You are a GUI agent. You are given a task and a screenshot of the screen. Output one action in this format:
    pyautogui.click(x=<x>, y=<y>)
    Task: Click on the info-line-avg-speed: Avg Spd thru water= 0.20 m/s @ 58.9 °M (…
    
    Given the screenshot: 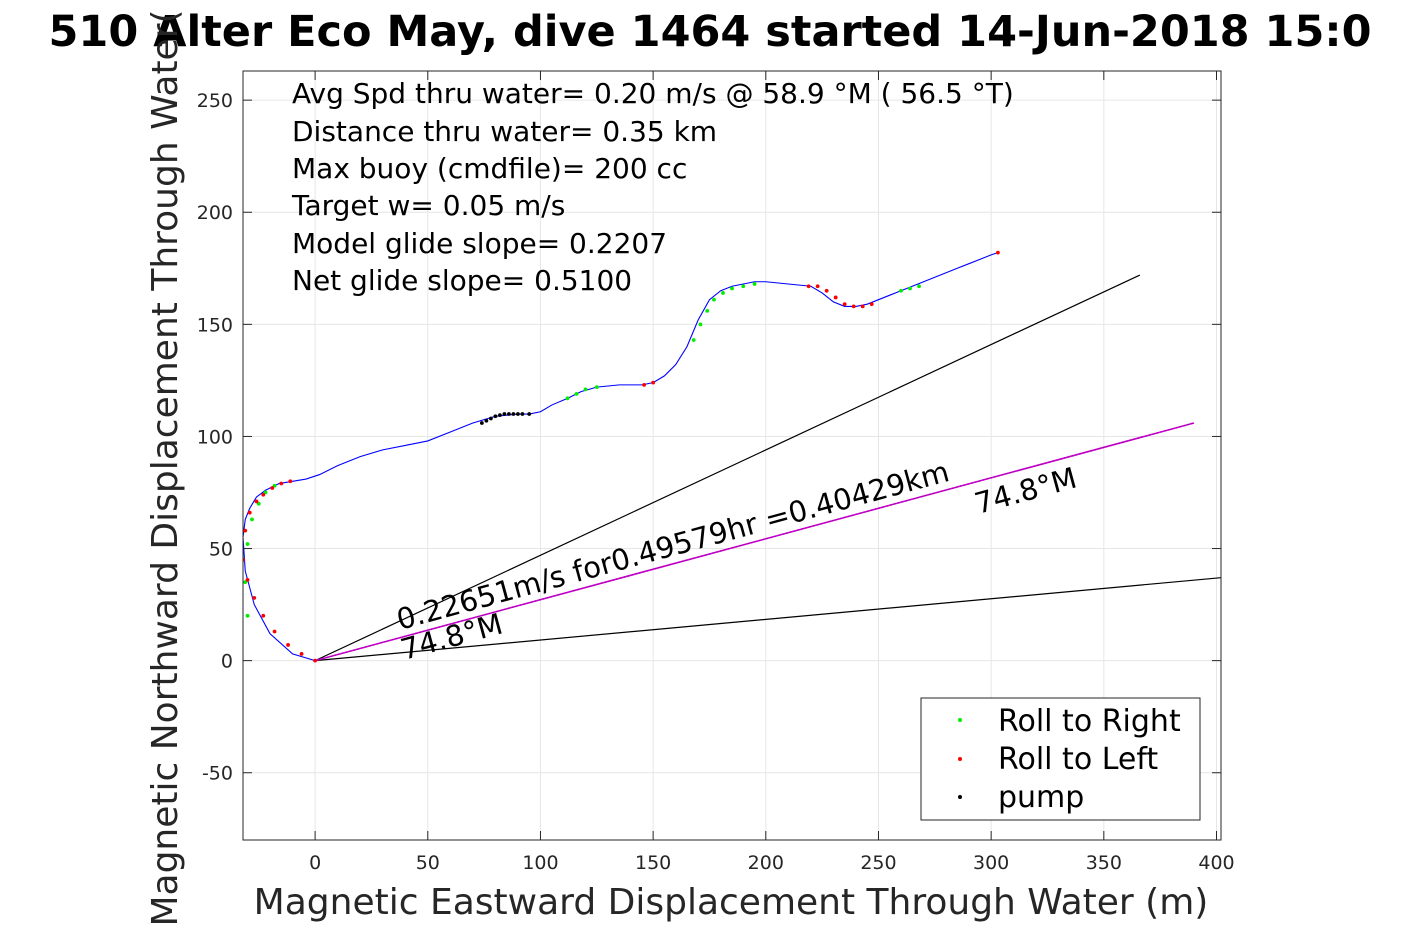 What is the action you would take?
    pyautogui.click(x=653, y=93)
    